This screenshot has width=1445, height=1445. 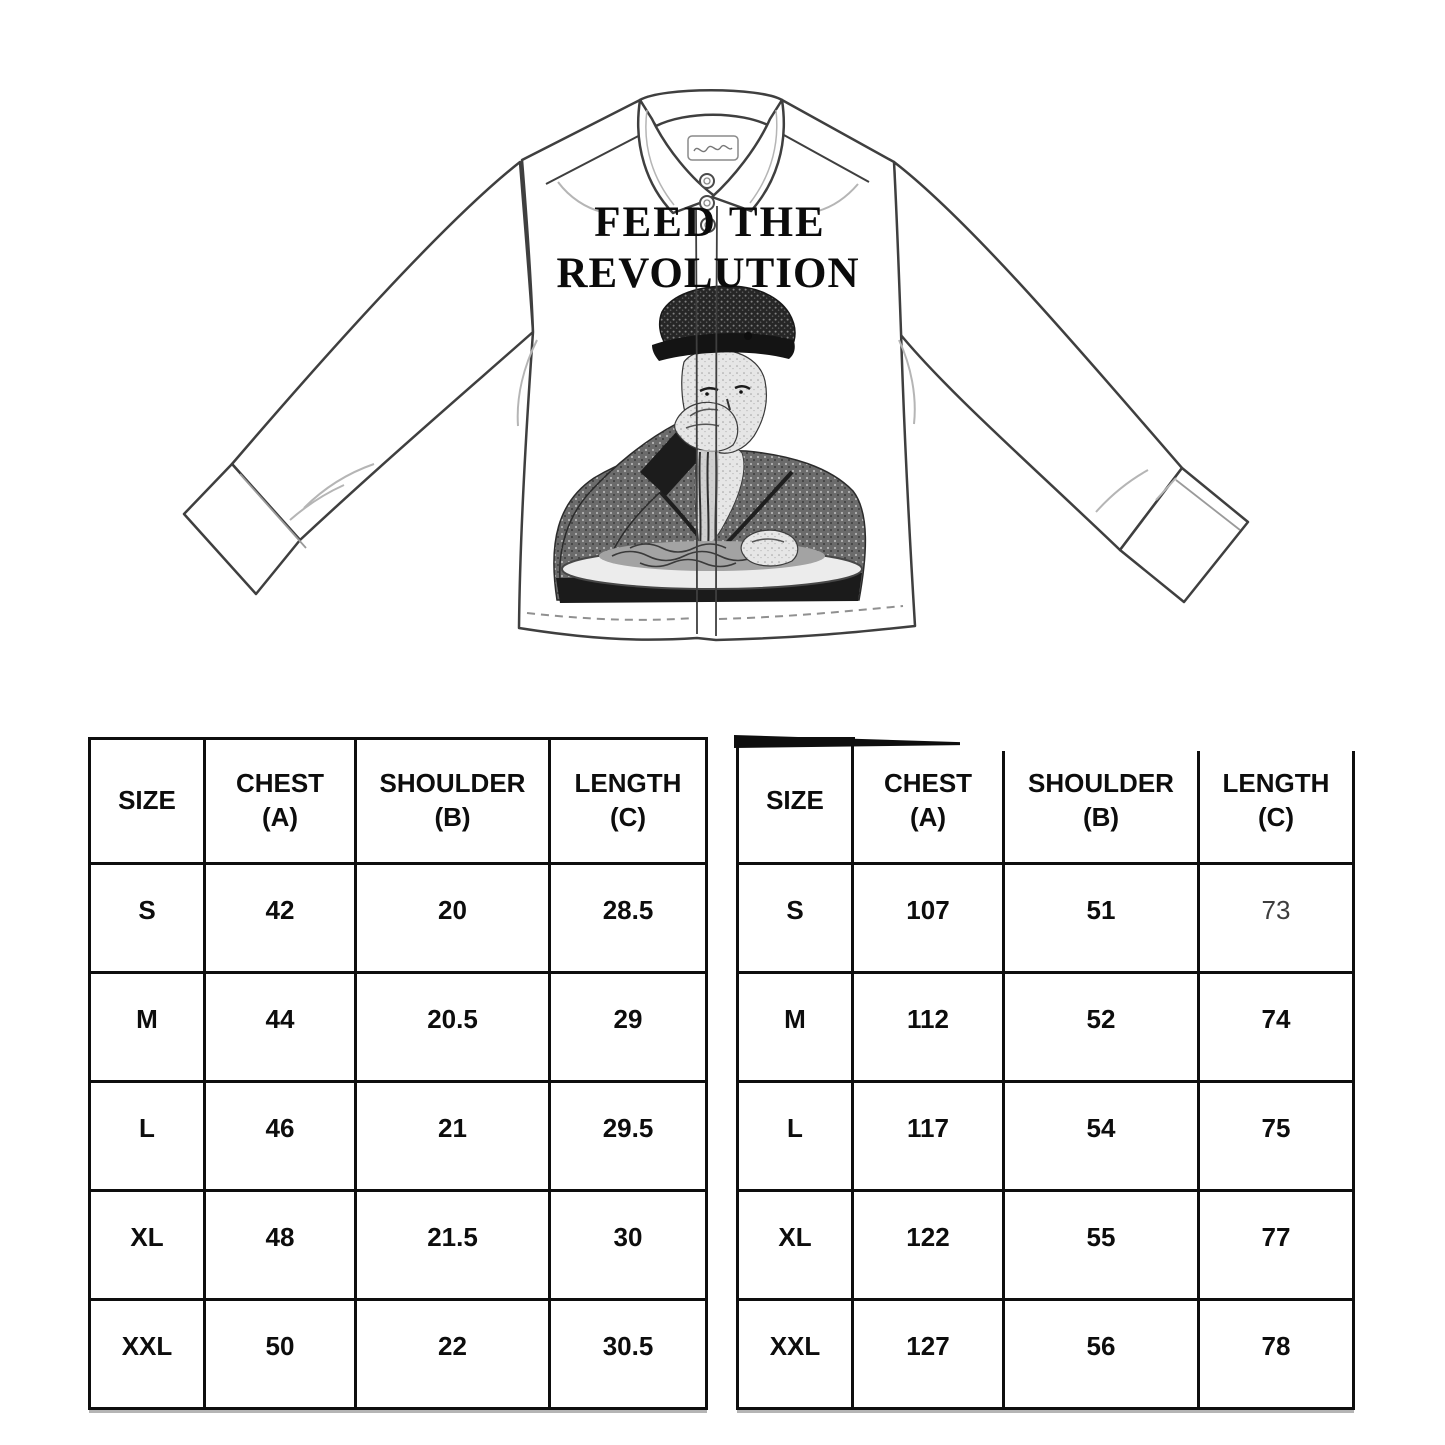 What do you see at coordinates (1184, 535) in the screenshot?
I see `right-cuff` at bounding box center [1184, 535].